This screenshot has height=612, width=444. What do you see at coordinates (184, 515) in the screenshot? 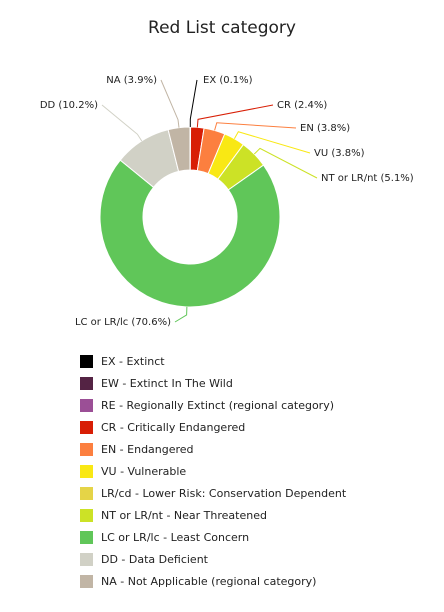
I see `legend-label: NT or LR/nt - Near Threatened` at bounding box center [184, 515].